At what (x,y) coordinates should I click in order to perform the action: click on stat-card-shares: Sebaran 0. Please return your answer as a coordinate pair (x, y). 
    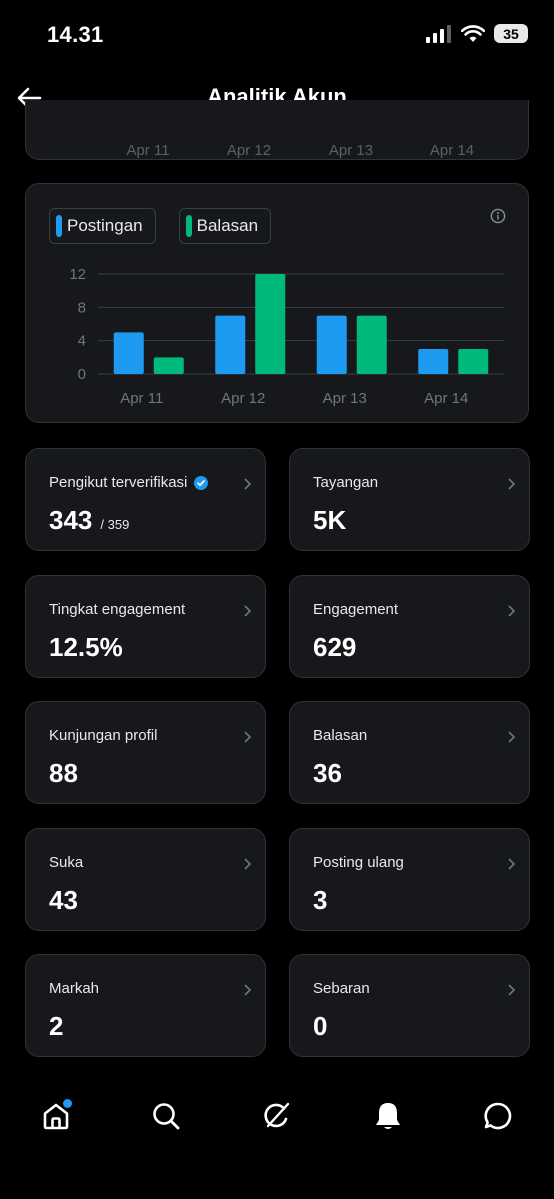
    Looking at the image, I should click on (409, 1005).